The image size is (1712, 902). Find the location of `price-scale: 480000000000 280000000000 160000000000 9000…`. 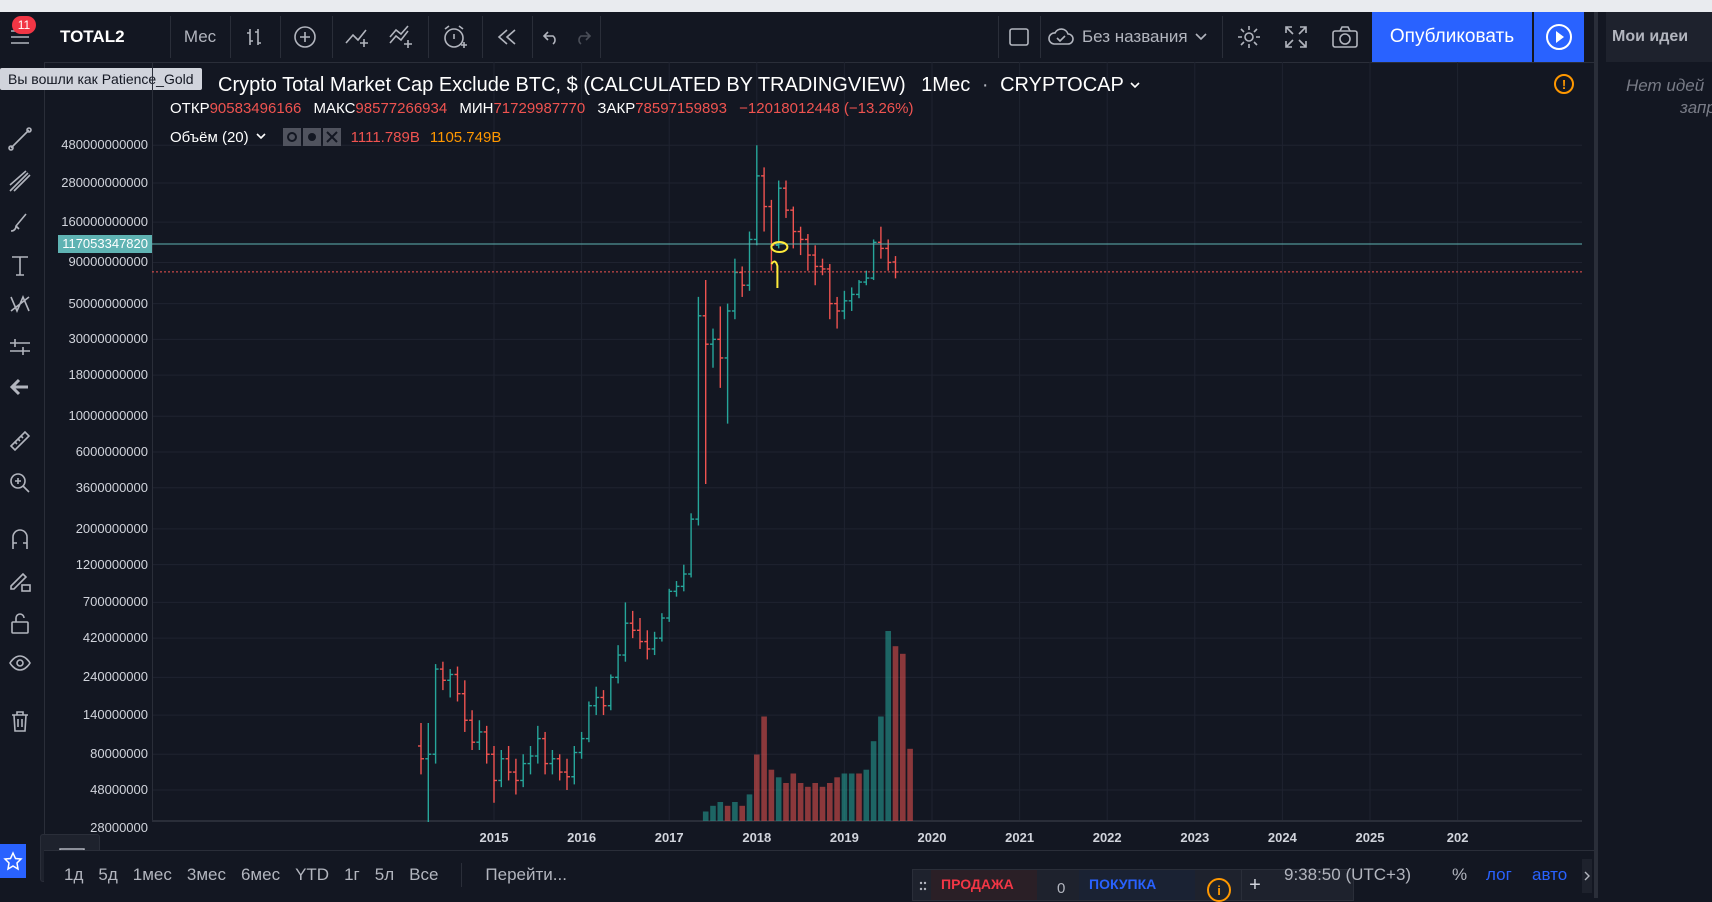

price-scale: 480000000000 280000000000 160000000000 9000… is located at coordinates (98, 448).